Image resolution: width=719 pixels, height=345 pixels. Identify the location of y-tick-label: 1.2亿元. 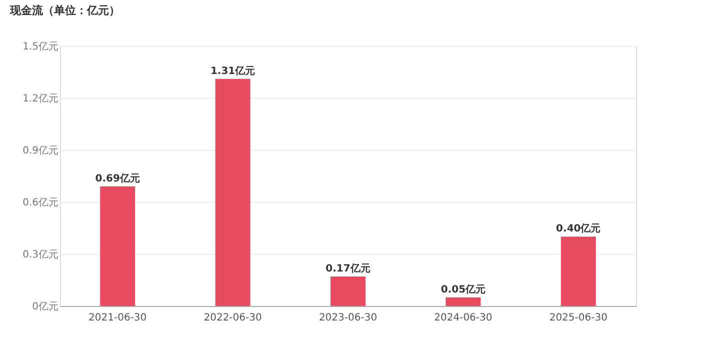
(40, 99).